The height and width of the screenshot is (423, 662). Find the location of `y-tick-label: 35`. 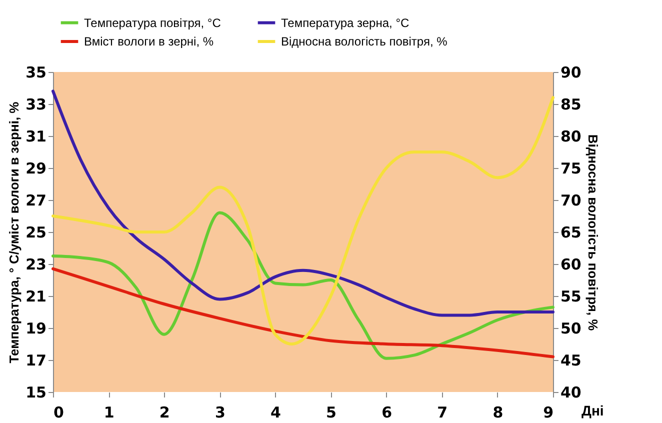

y-tick-label: 35 is located at coordinates (36, 73).